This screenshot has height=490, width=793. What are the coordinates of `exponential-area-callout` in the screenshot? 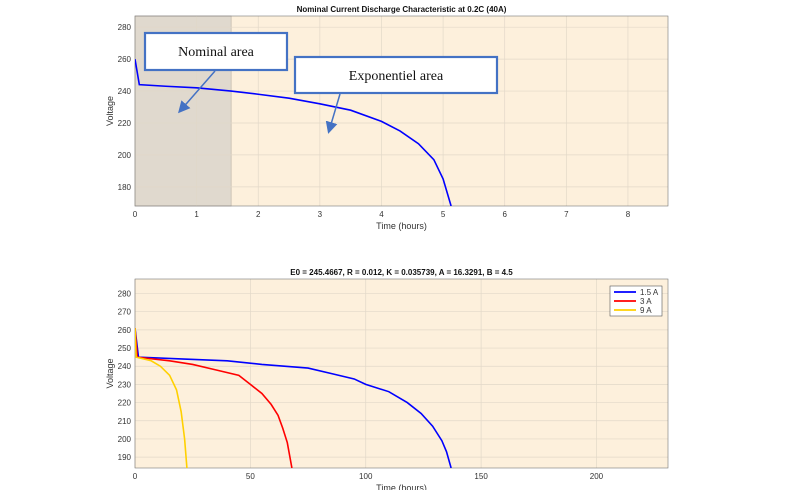 It's located at (396, 75).